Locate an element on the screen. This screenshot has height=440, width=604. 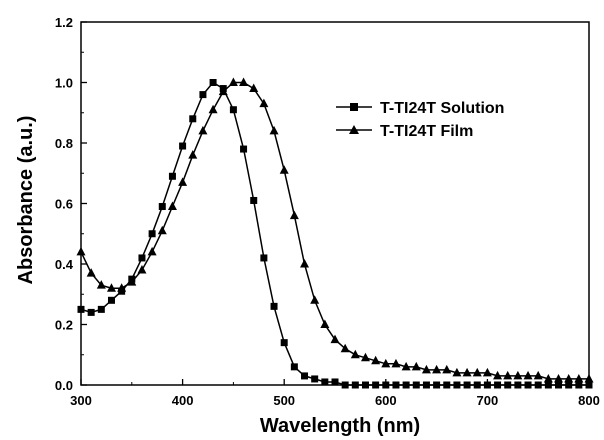
y-tick-label: 1.0 is located at coordinates (64, 83).